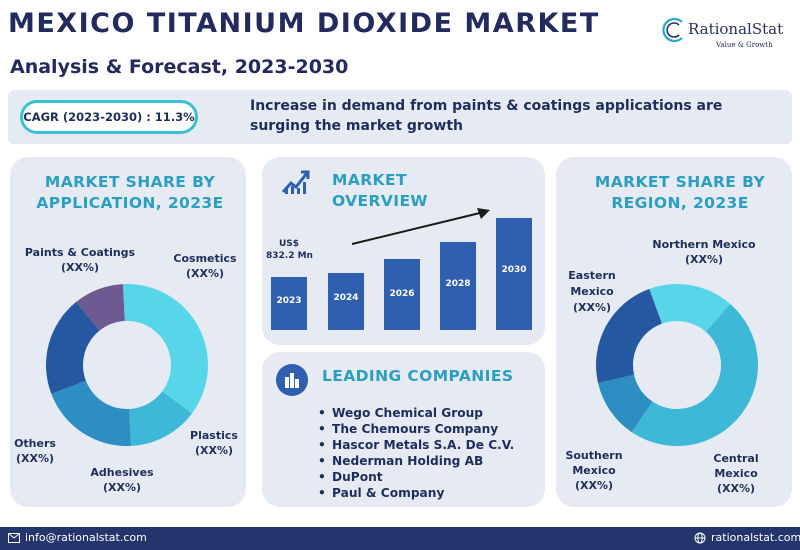 This screenshot has width=800, height=550. Describe the element at coordinates (295, 182) in the screenshot. I see `trend-chart-icon` at that location.